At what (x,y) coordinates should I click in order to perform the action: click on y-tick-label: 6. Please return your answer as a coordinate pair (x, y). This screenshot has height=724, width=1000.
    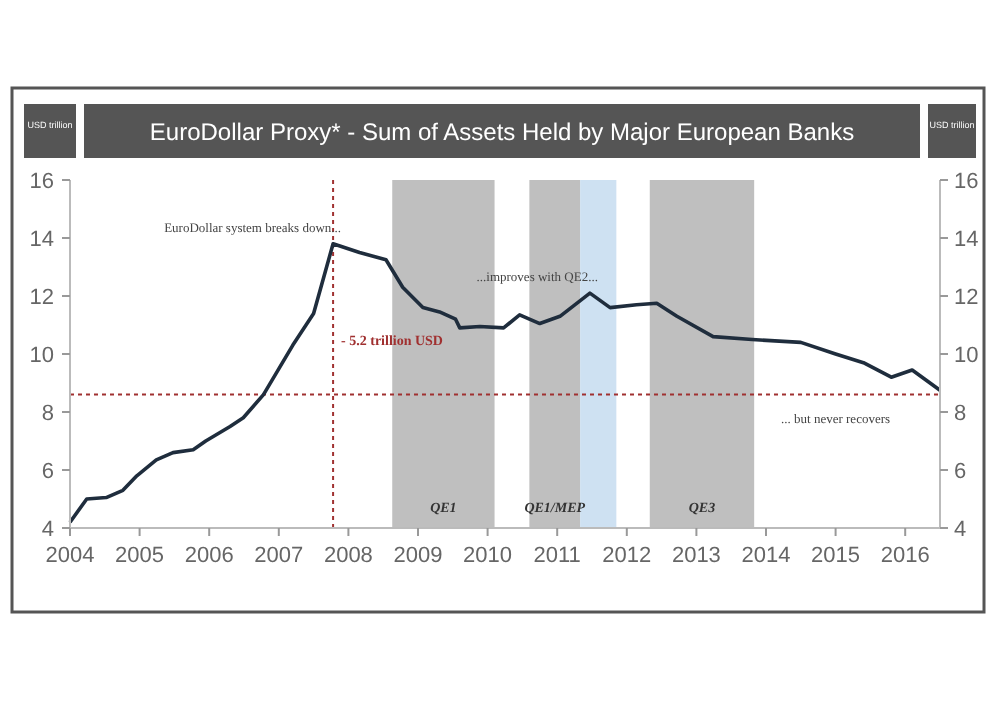
    Looking at the image, I should click on (47, 472).